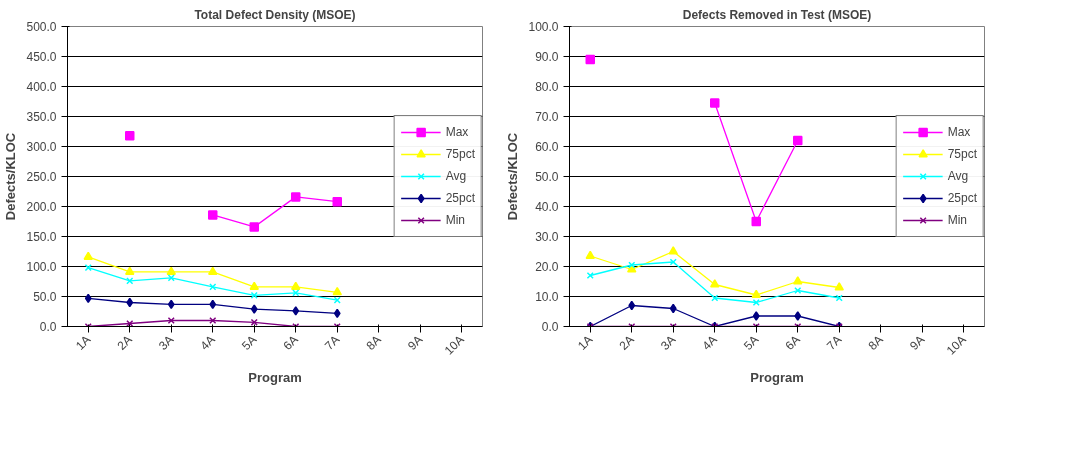 This screenshot has height=460, width=1070. What do you see at coordinates (547, 87) in the screenshot?
I see `y-tick-label: 80.0` at bounding box center [547, 87].